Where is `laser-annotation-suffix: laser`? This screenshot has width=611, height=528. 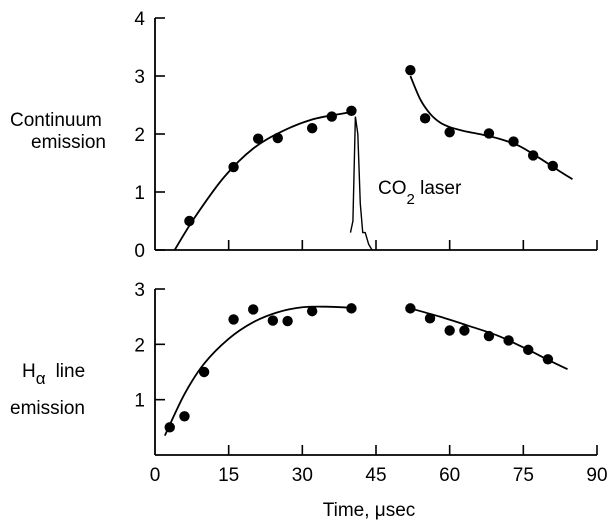
laser-annotation-suffix: laser is located at coordinates (438, 188).